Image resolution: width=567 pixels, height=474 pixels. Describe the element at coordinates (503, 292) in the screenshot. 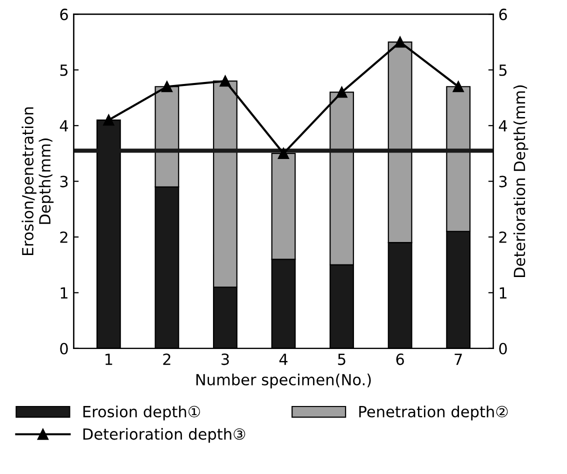

I see `y2-tick-label: 1` at that location.